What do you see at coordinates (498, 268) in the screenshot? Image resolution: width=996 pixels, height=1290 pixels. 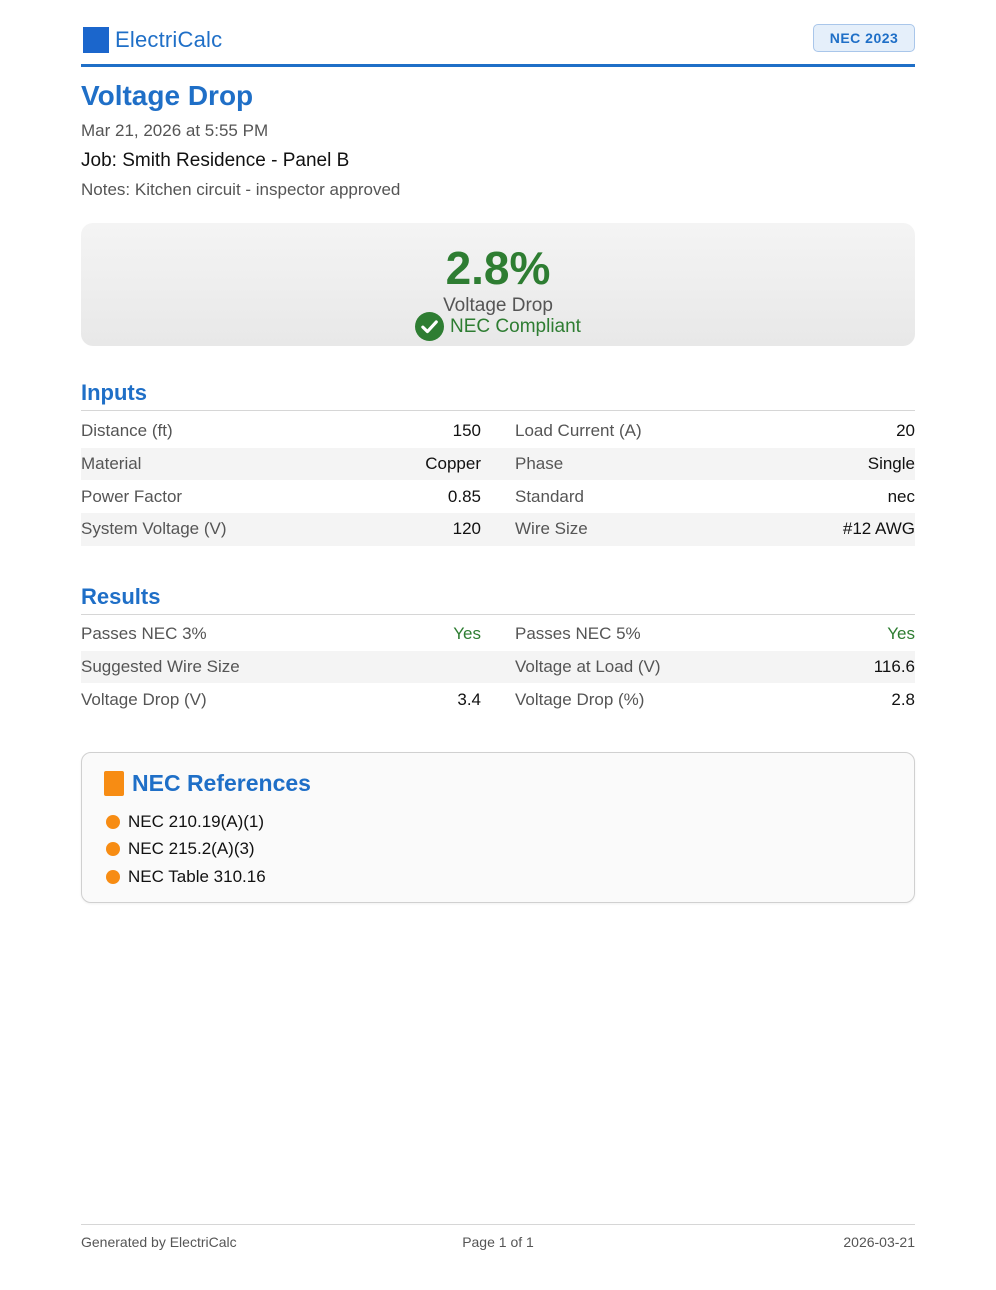 I see `result-value: 2.8%` at bounding box center [498, 268].